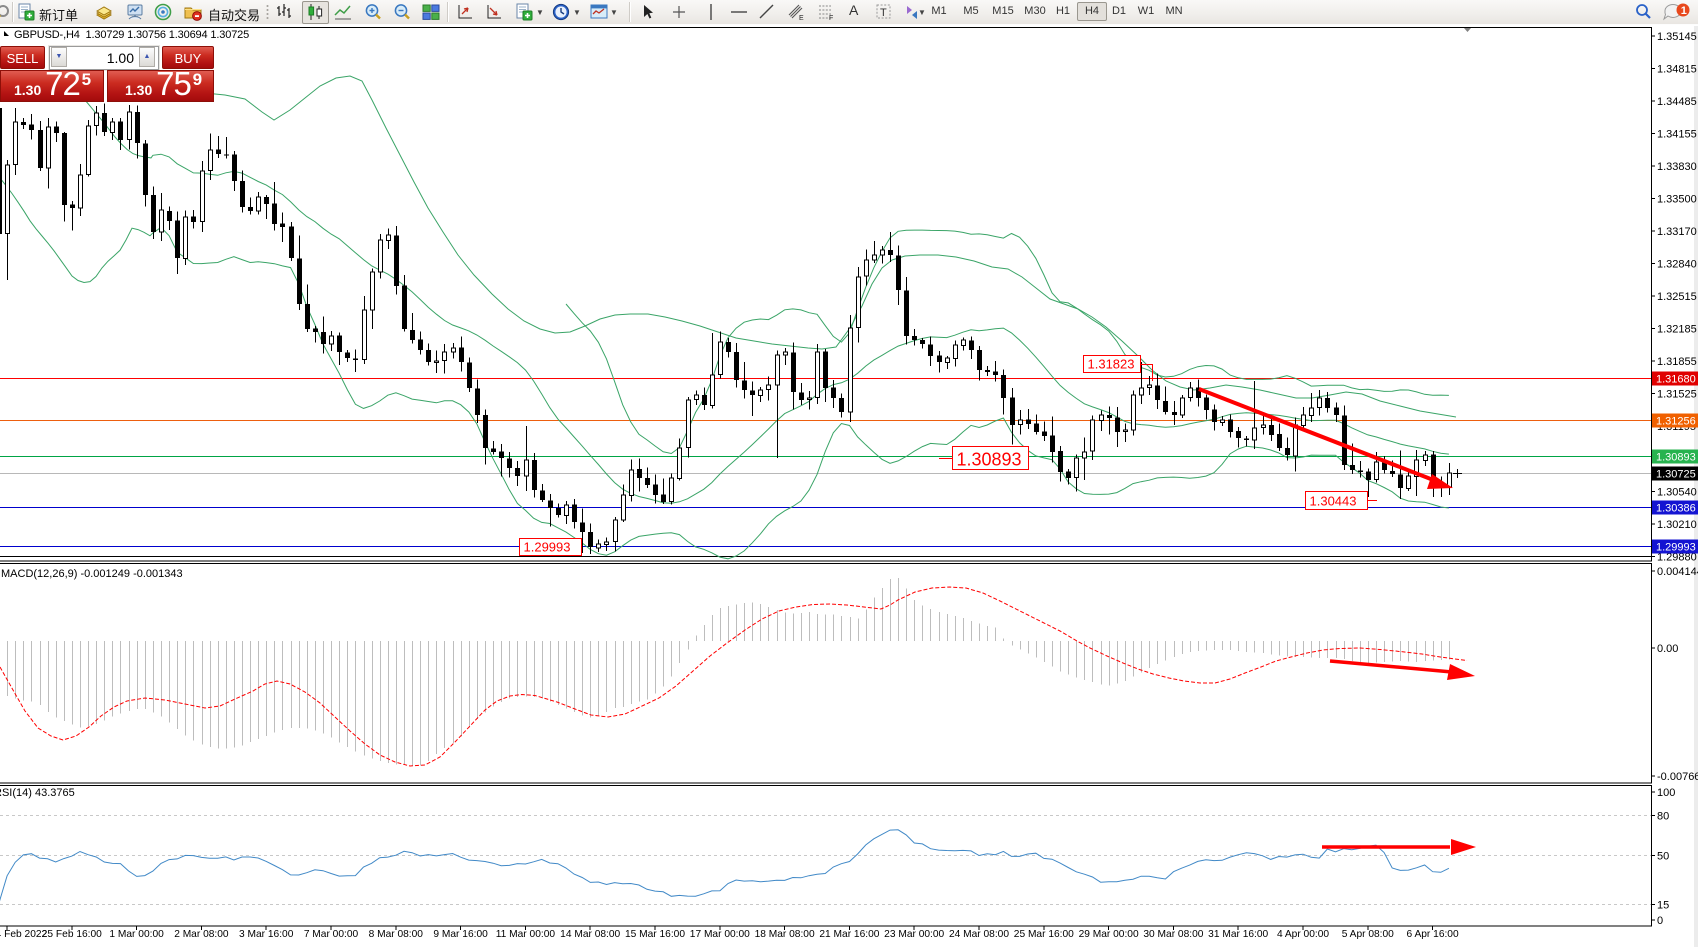 The width and height of the screenshot is (1698, 947). What do you see at coordinates (460, 934) in the screenshot?
I see `svg-text: 9 Mar 16:00` at bounding box center [460, 934].